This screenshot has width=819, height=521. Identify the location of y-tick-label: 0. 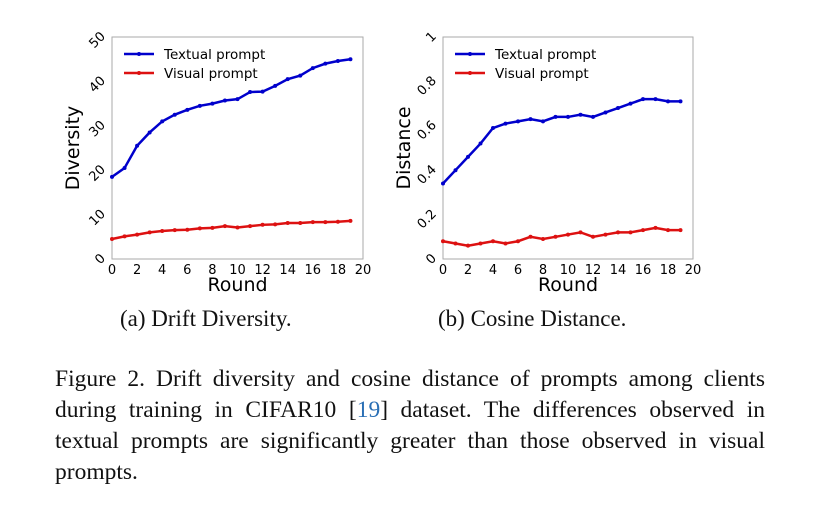
(431, 259).